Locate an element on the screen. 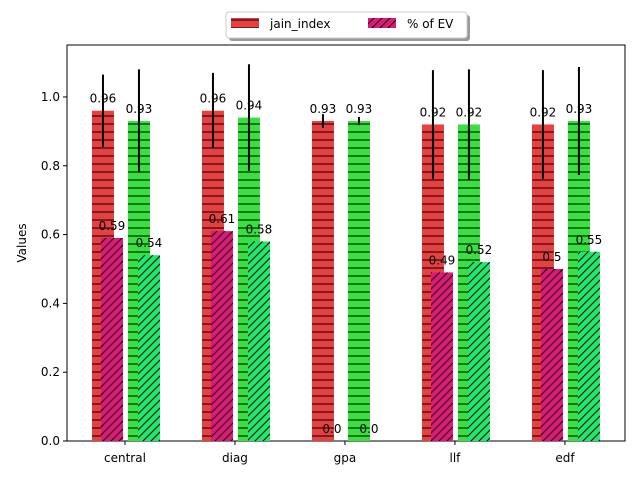 Image resolution: width=640 pixels, height=480 pixels. legend: jain_index % of EV is located at coordinates (347, 26).